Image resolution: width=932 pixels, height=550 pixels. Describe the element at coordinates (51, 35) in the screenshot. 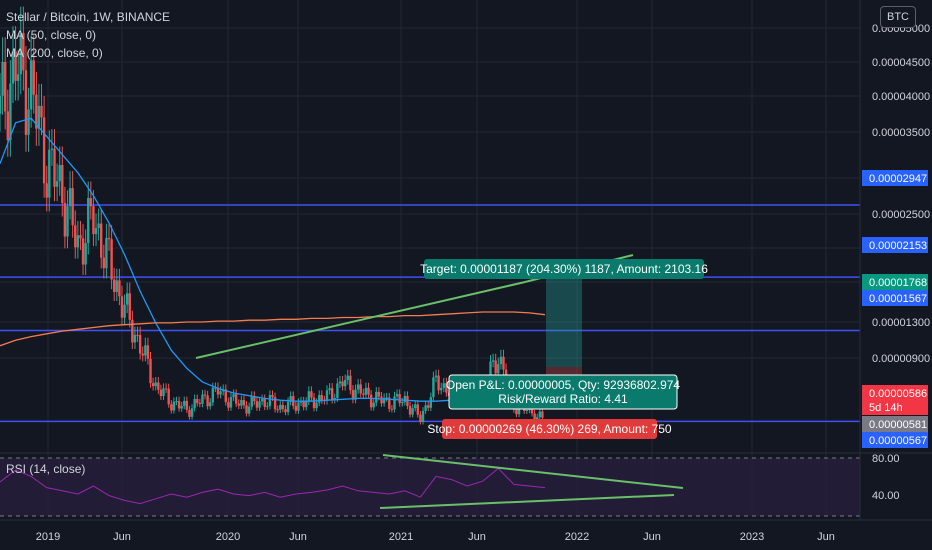

I see `ma50-legend: MA (50, close, 0)` at that location.